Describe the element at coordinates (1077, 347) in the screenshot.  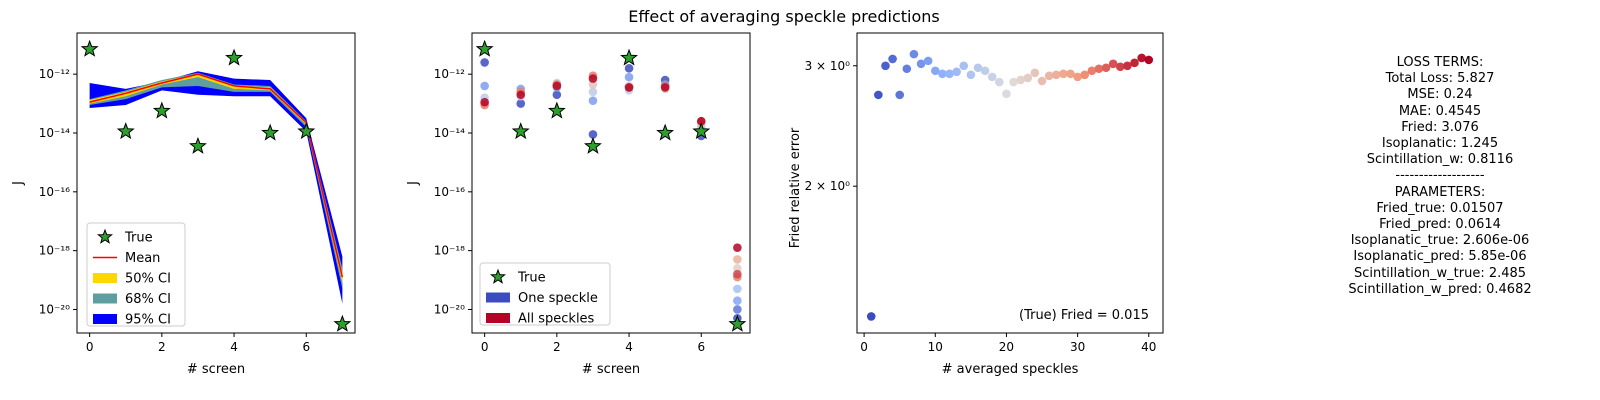
I see `x-tick-label: 30` at that location.